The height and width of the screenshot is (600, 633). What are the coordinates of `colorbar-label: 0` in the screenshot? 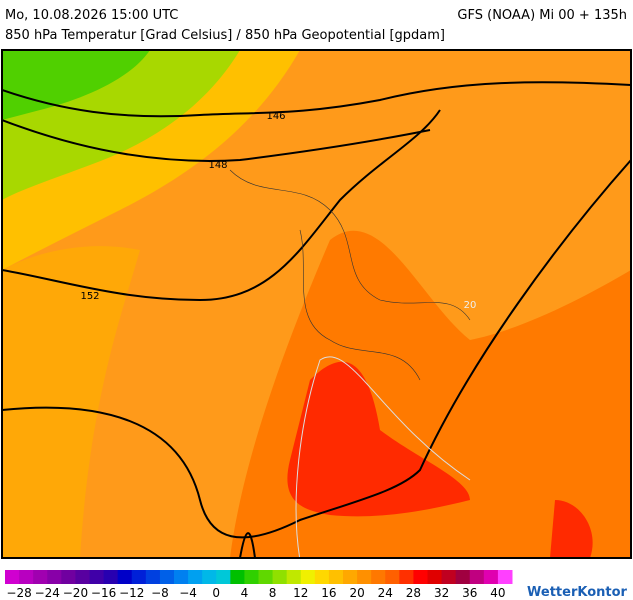 It's located at (216, 593).